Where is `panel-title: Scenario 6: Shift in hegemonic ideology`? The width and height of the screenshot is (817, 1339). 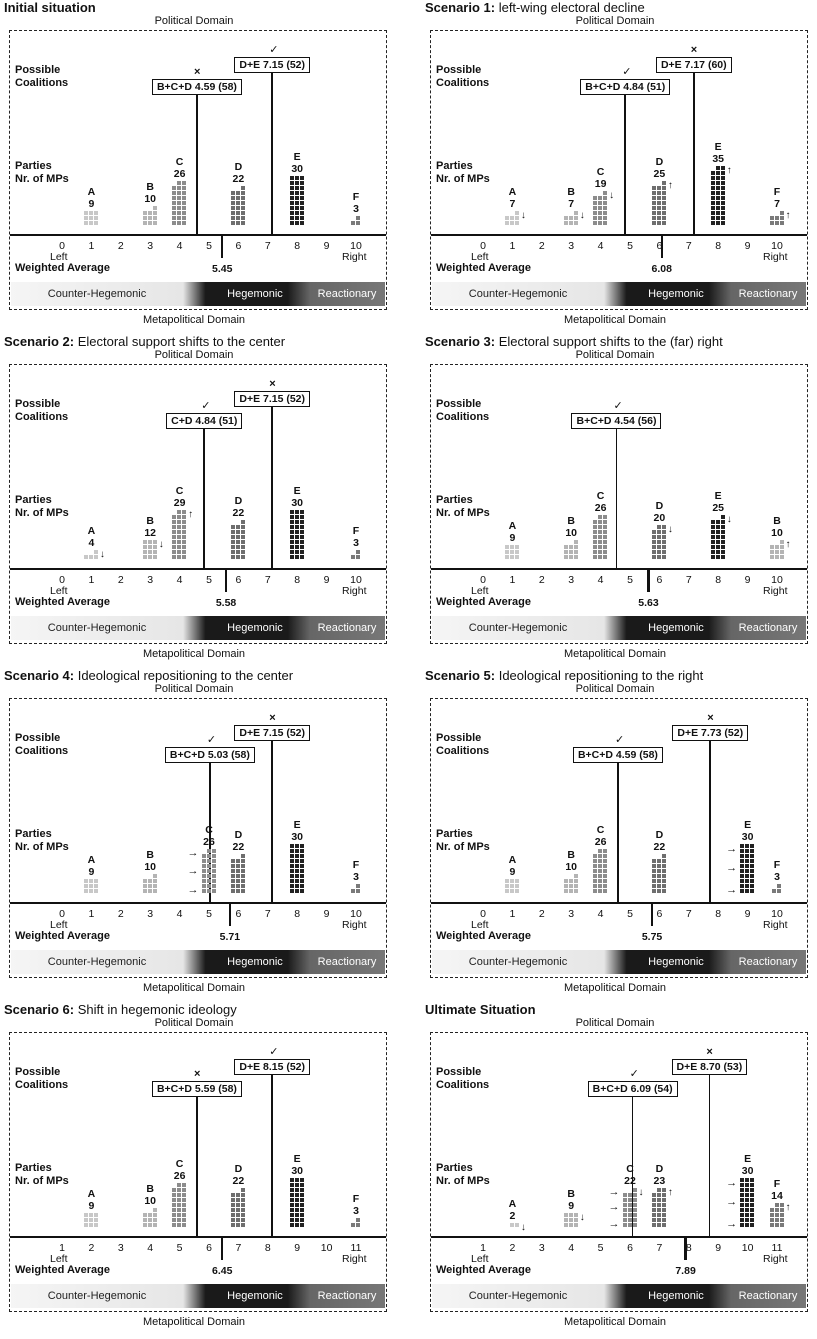
panel-title: Scenario 6: Shift in hegemonic ideology is located at coordinates (120, 1009).